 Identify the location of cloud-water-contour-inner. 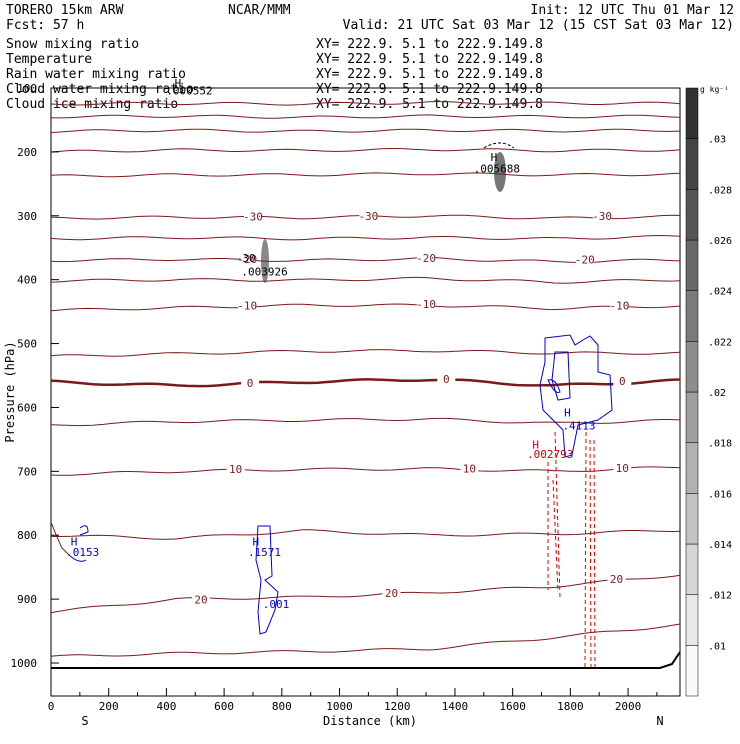
(561, 376).